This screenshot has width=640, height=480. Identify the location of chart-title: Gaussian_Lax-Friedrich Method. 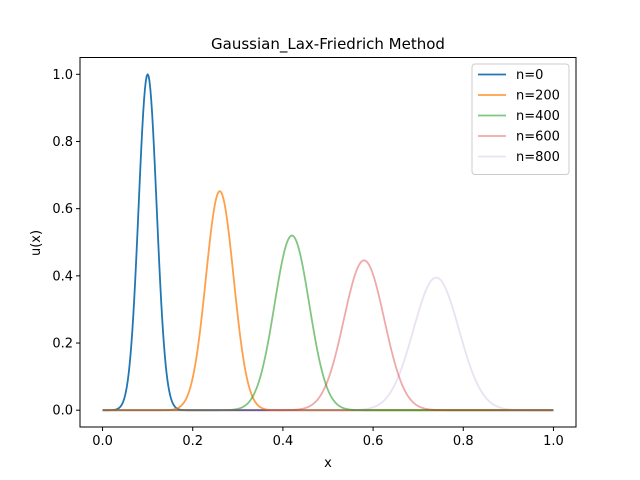
(328, 44).